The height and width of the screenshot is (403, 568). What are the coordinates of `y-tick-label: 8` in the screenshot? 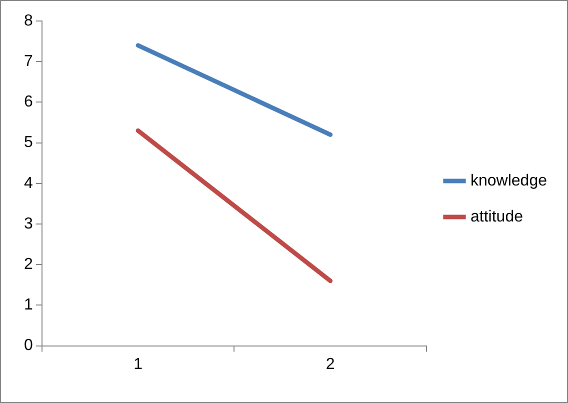 It's located at (28, 21).